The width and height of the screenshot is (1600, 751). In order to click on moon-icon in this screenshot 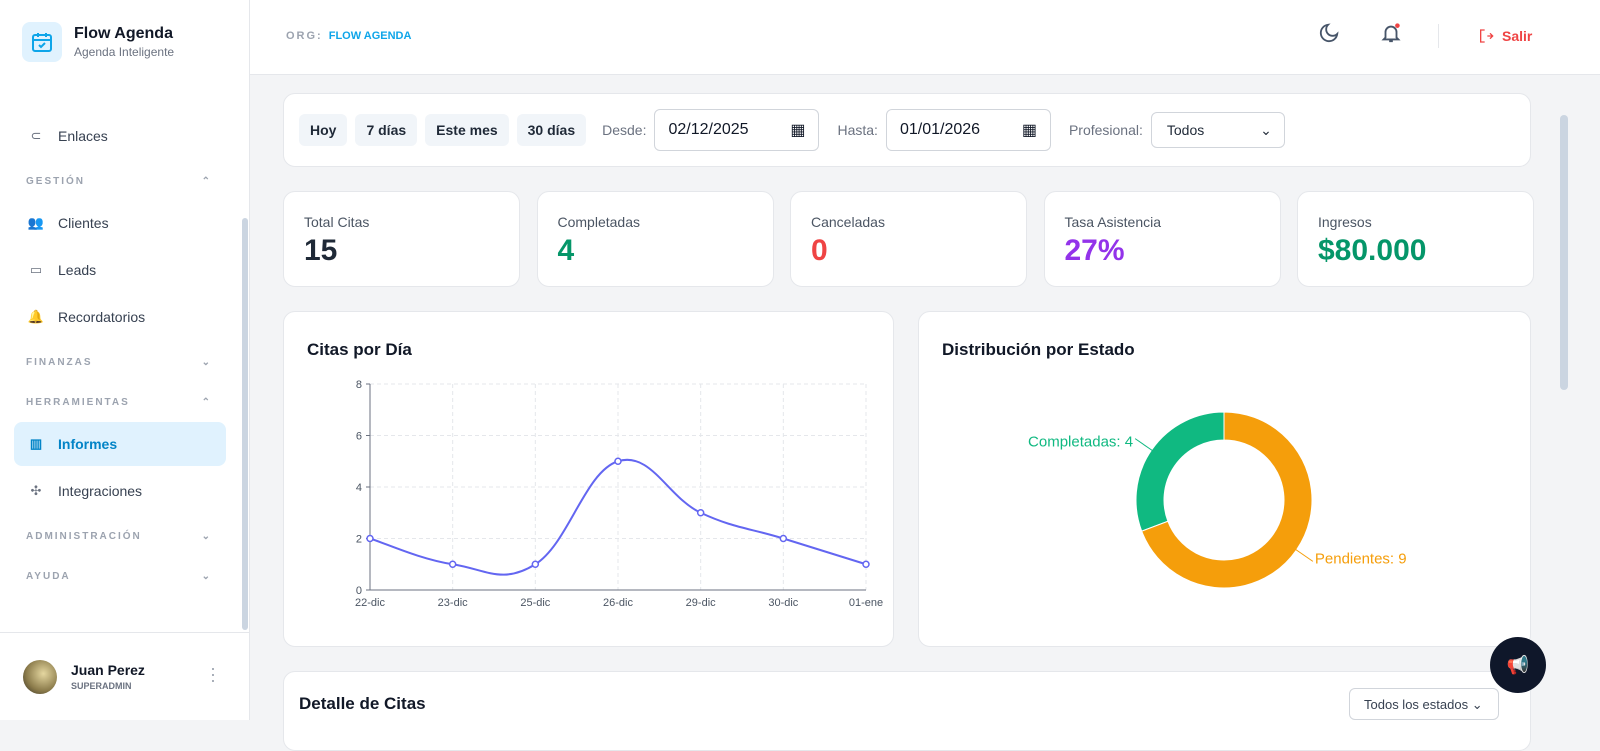, I will do `click(1329, 35)`.